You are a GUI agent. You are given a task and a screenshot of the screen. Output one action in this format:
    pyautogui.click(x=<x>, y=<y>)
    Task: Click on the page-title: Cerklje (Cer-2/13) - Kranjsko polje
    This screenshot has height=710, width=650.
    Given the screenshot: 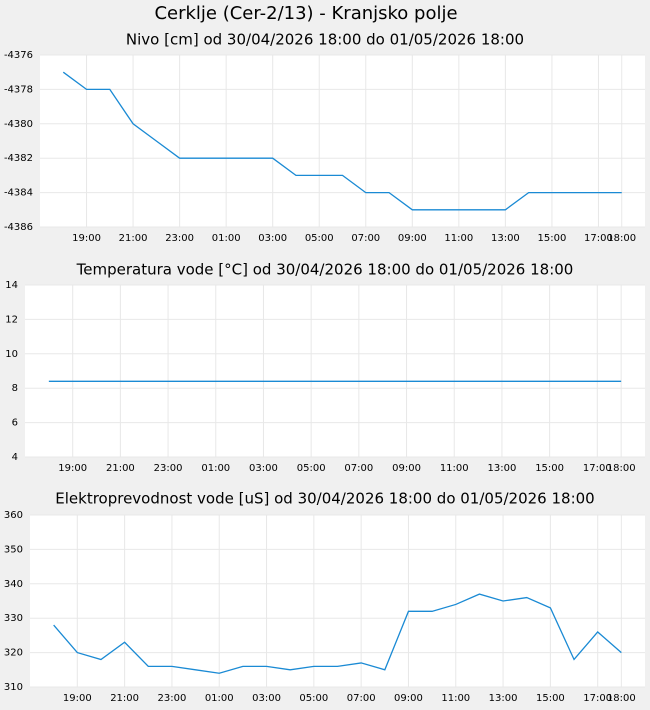 What is the action you would take?
    pyautogui.click(x=305, y=13)
    